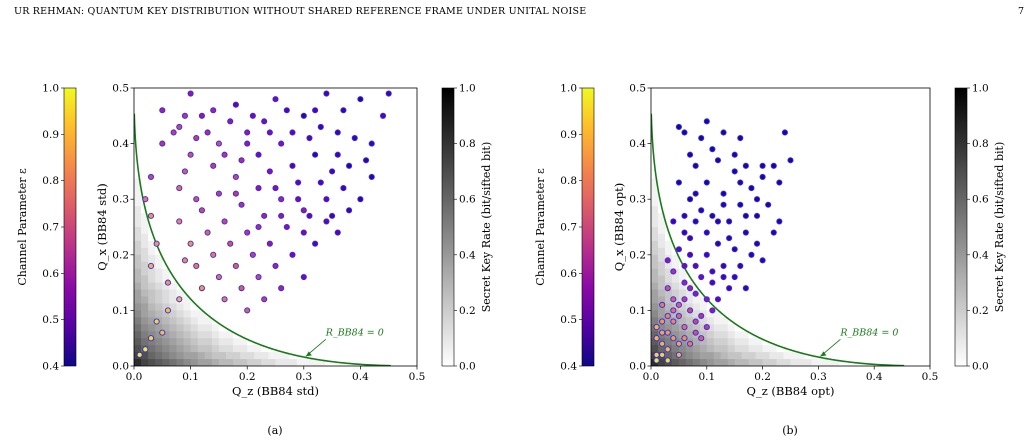  Describe the element at coordinates (791, 391) in the screenshot. I see `x-axis-label: Q_z (BB84 opt)` at that location.